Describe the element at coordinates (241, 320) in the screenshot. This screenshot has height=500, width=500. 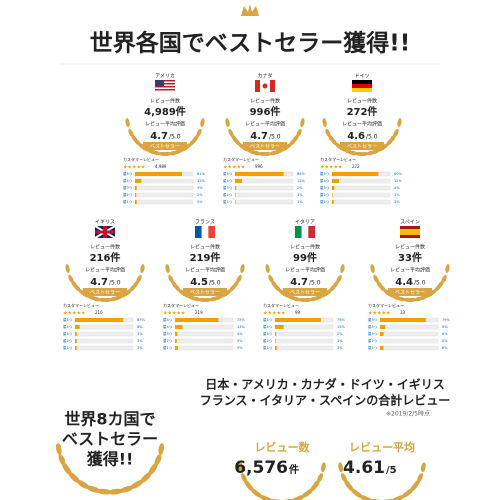
I see `pct: 75%` at that location.